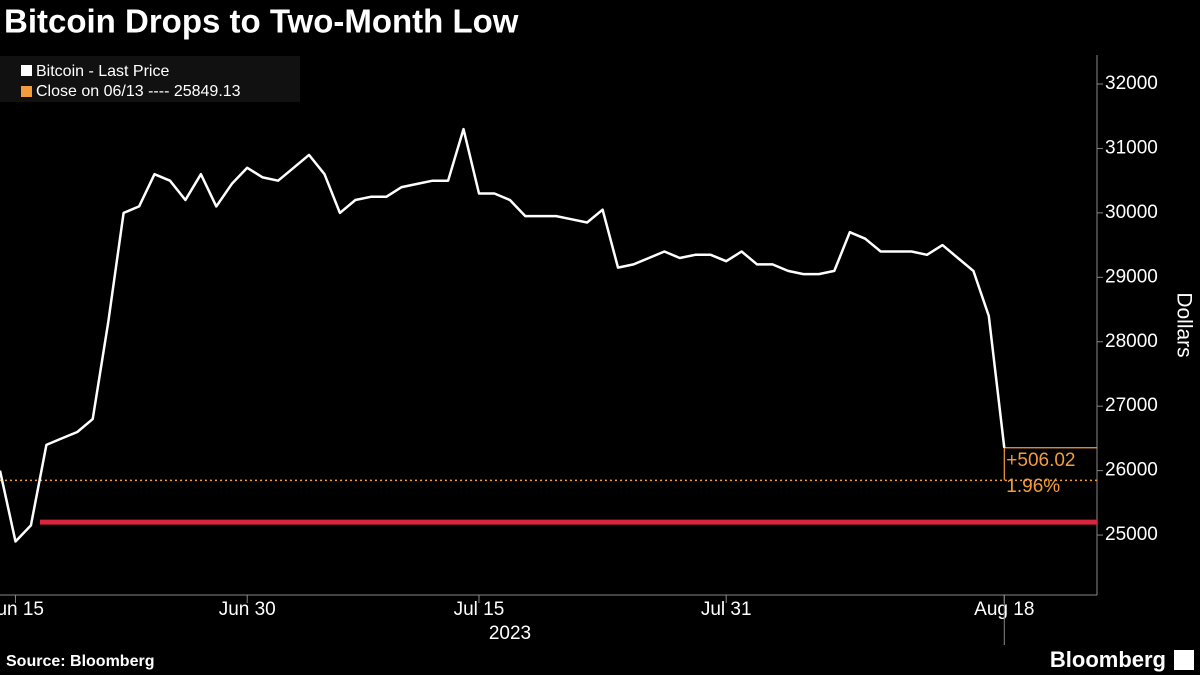 This screenshot has height=675, width=1200. Describe the element at coordinates (261, 21) in the screenshot. I see `chart-title: Bitcoin Drops to Two-Month Low` at that location.